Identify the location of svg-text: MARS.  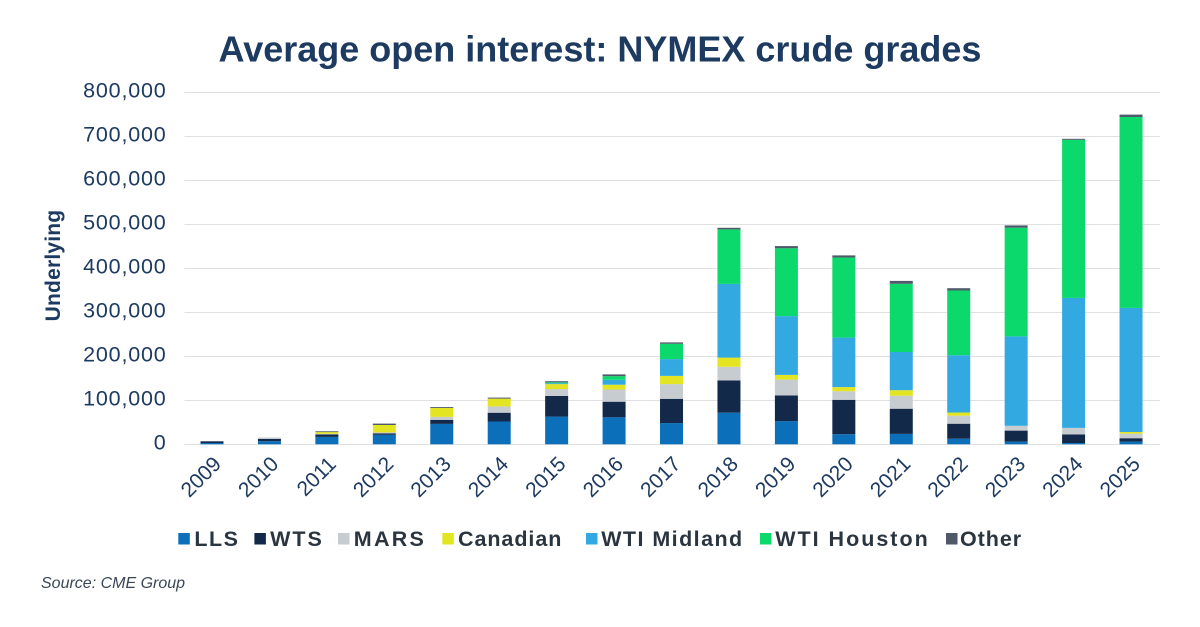
(390, 539).